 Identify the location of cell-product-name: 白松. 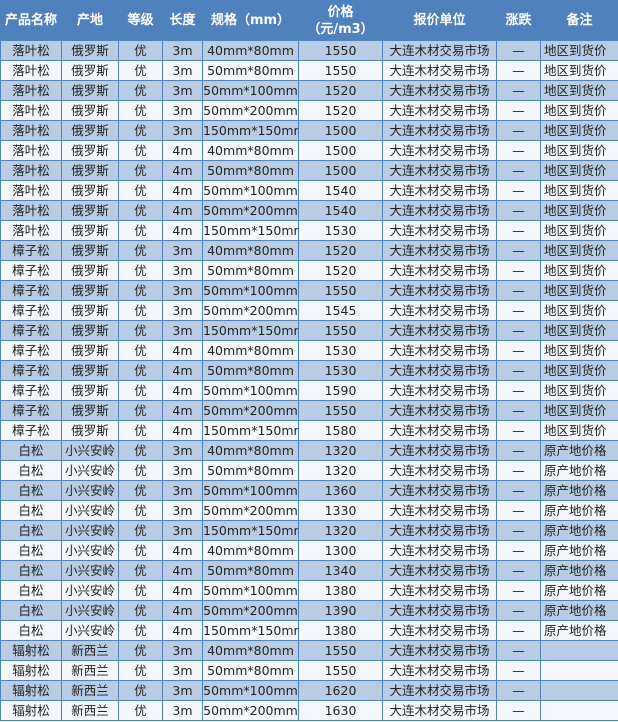
(31, 630).